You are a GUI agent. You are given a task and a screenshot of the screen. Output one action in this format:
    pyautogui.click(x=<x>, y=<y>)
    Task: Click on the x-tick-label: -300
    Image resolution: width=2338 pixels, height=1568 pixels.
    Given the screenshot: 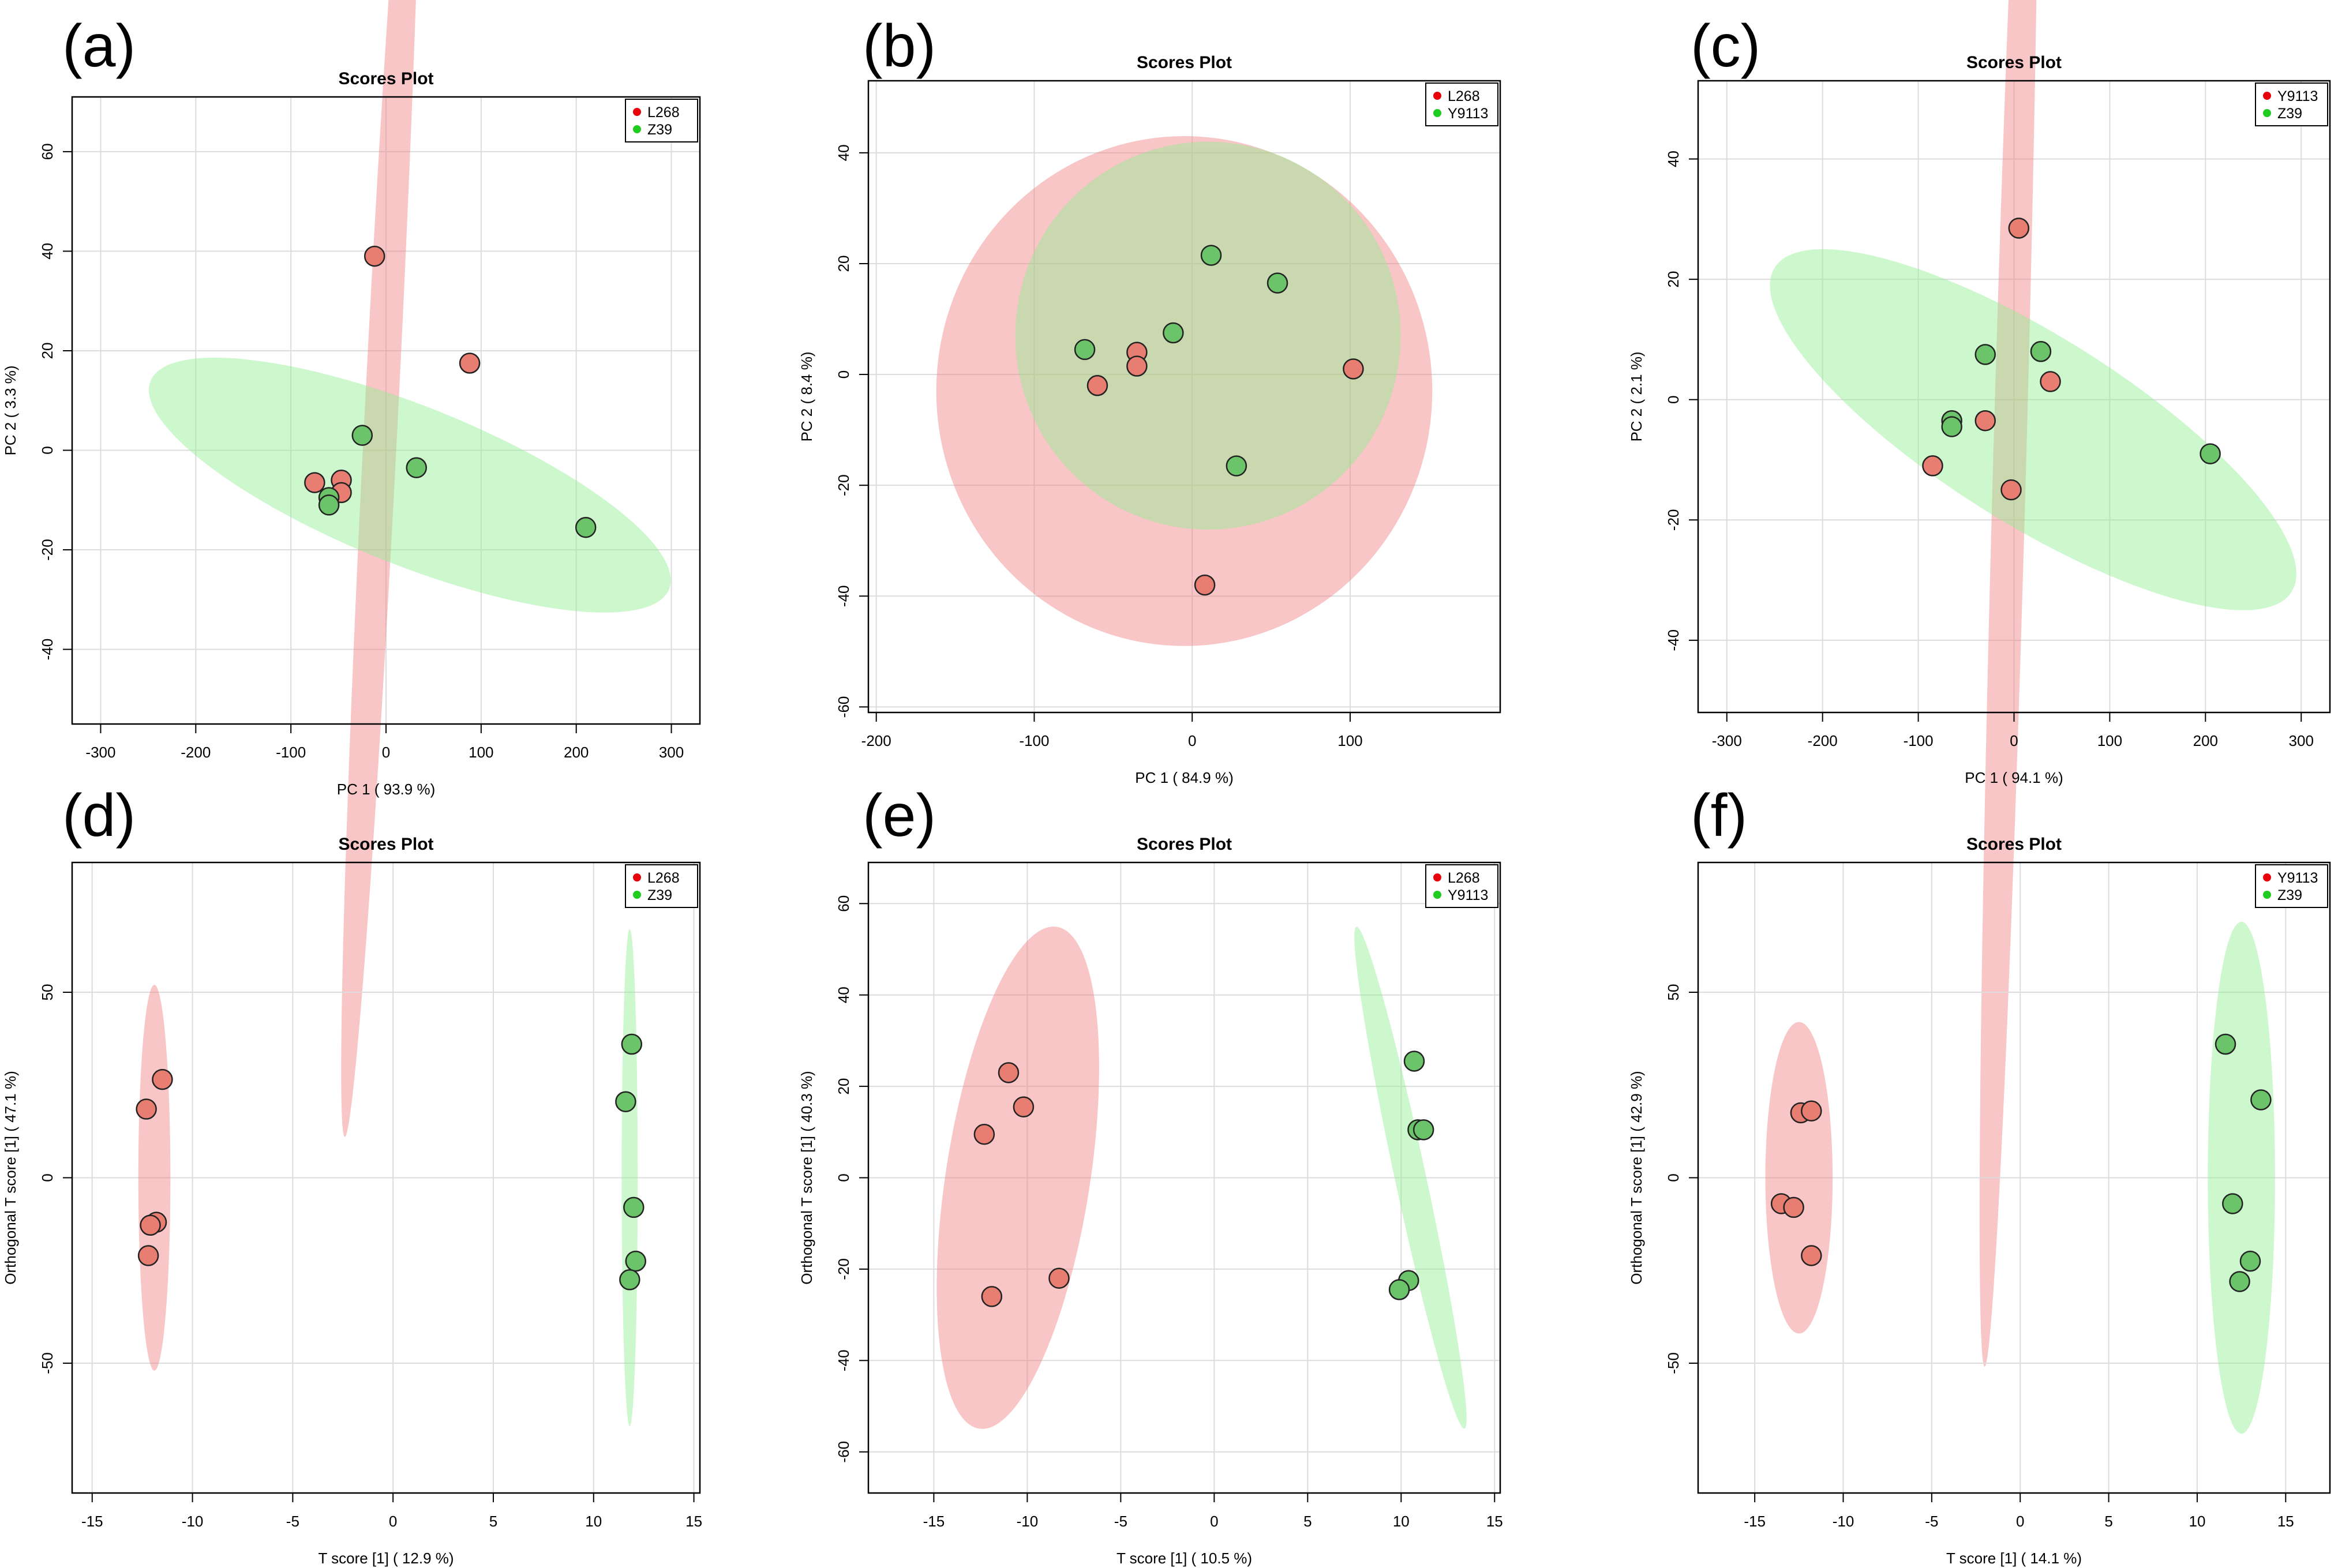 What is the action you would take?
    pyautogui.click(x=1727, y=740)
    